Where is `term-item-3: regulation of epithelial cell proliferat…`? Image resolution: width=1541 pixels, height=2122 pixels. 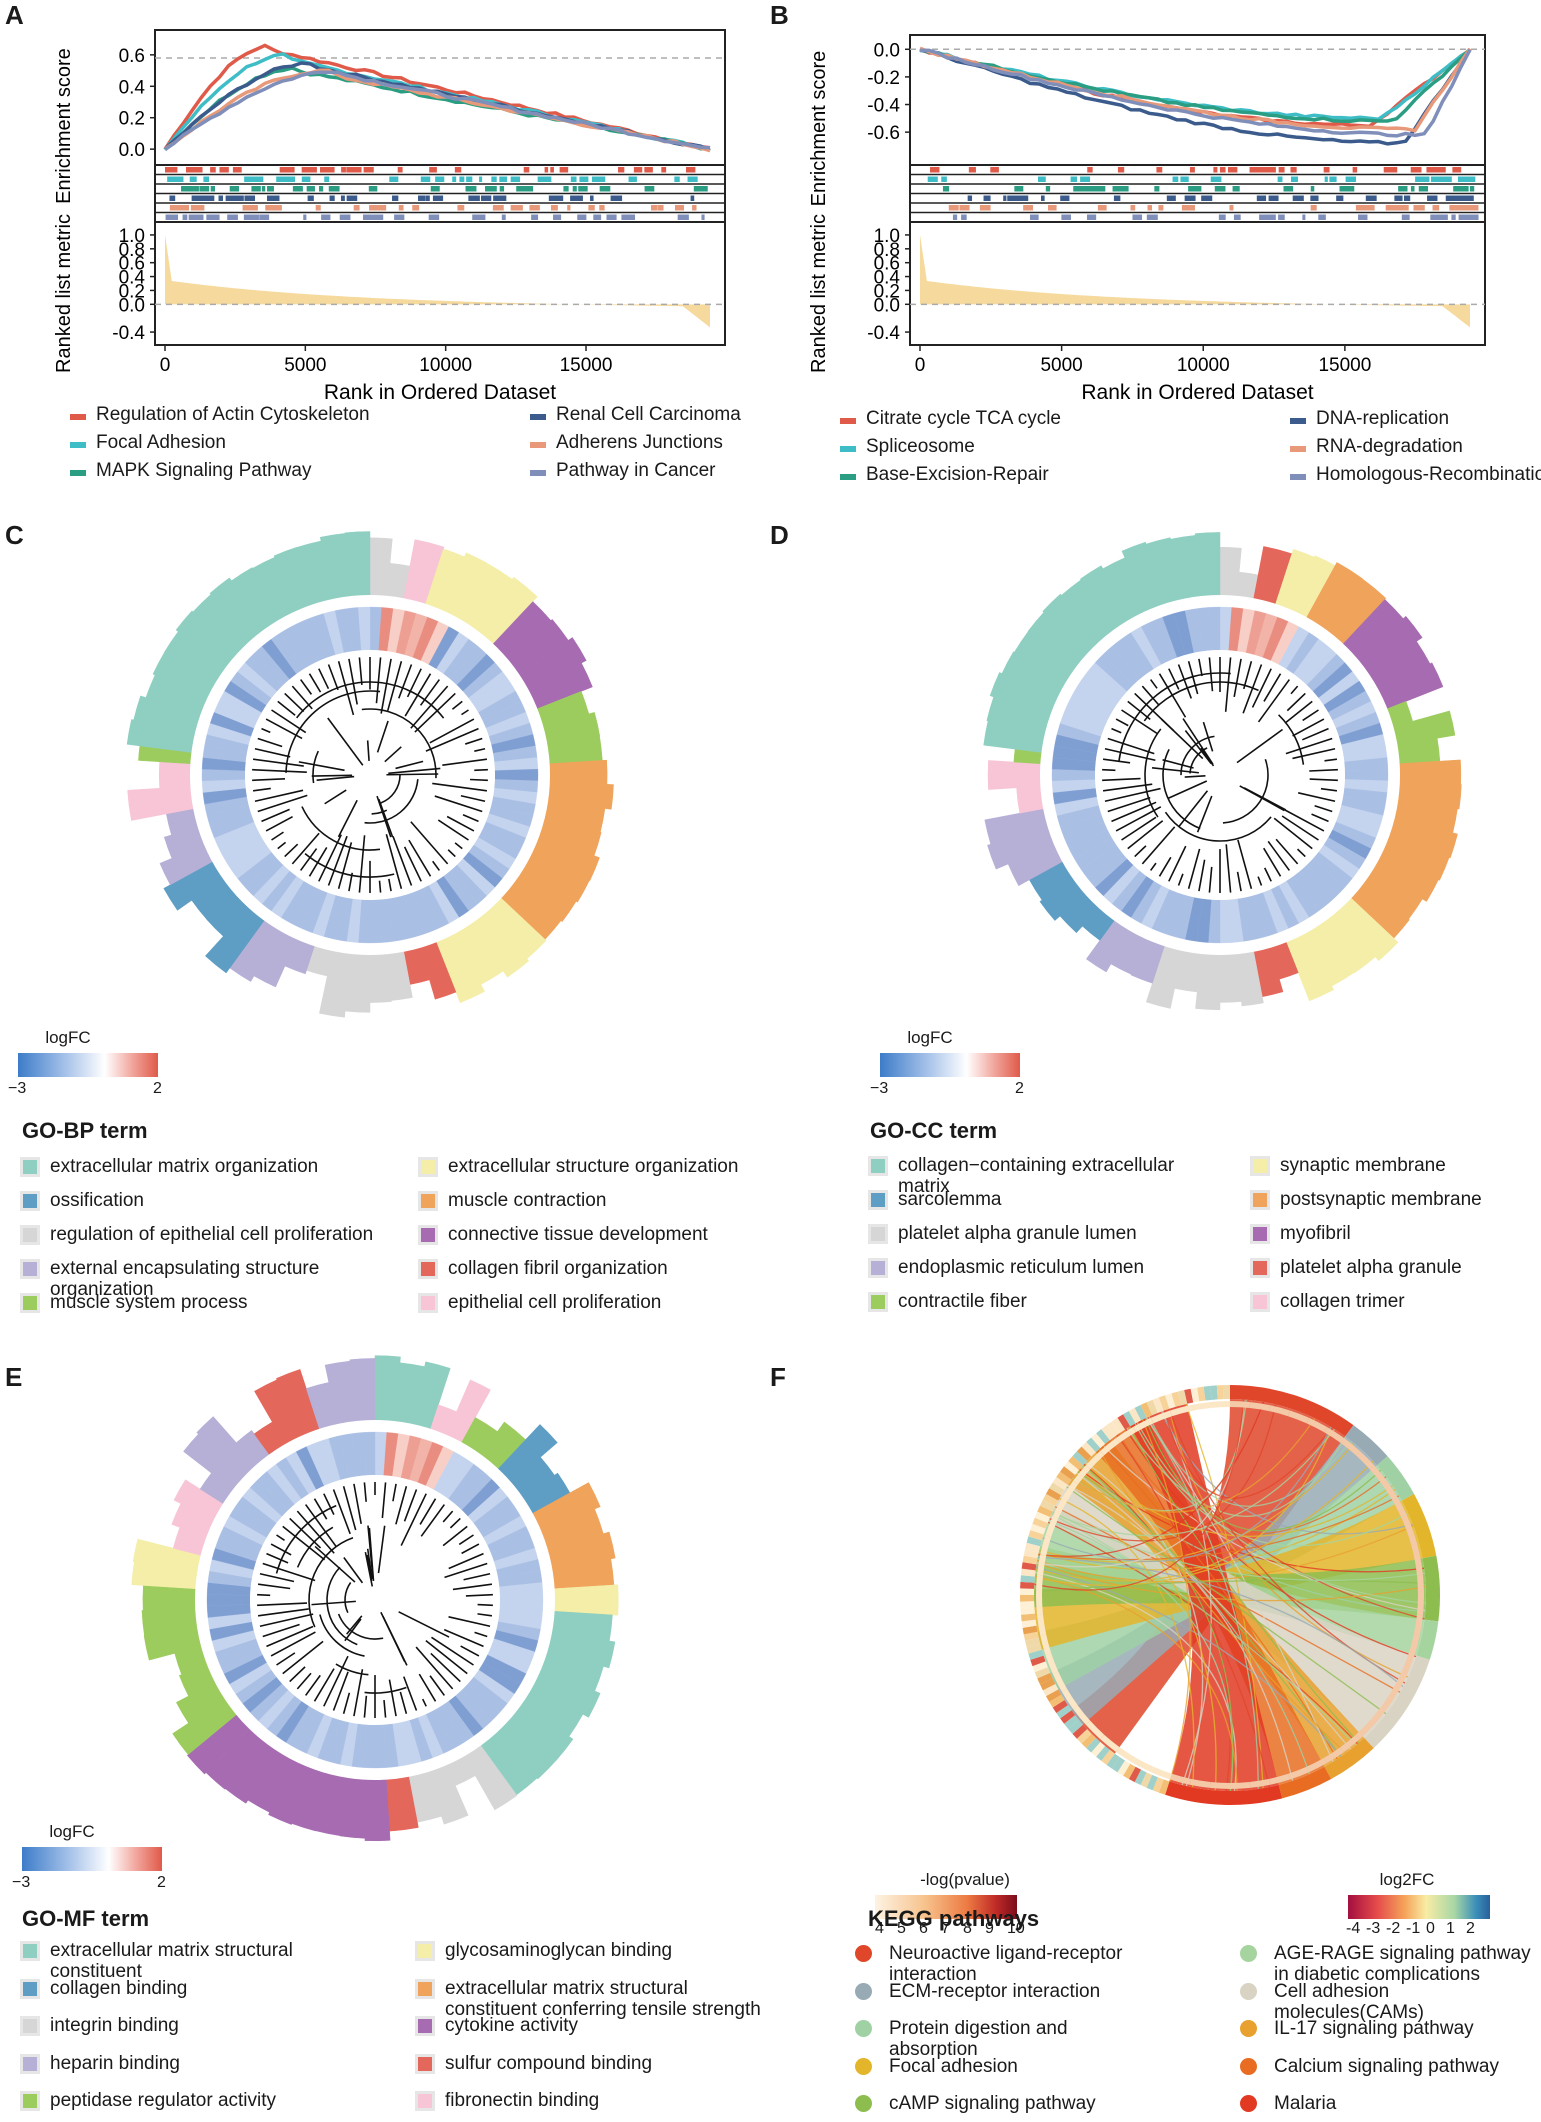
term-item-3: regulation of epithelial cell proliferat… is located at coordinates (196, 1234).